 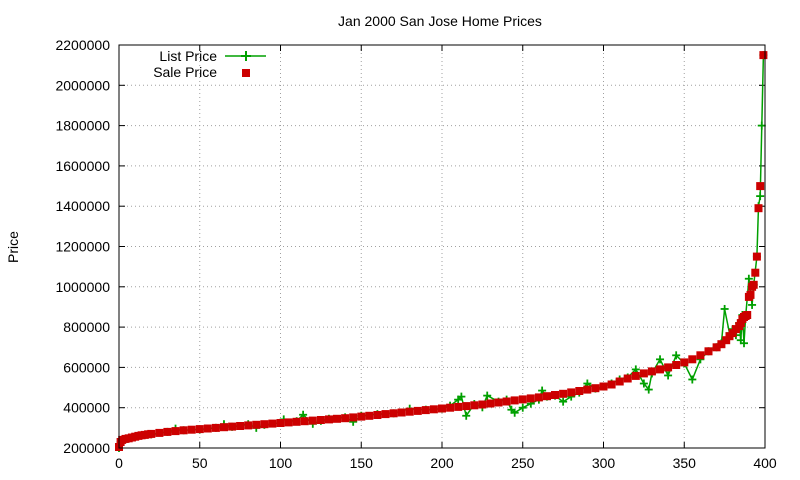 I want to click on x-tick-label: 350, so click(x=685, y=463).